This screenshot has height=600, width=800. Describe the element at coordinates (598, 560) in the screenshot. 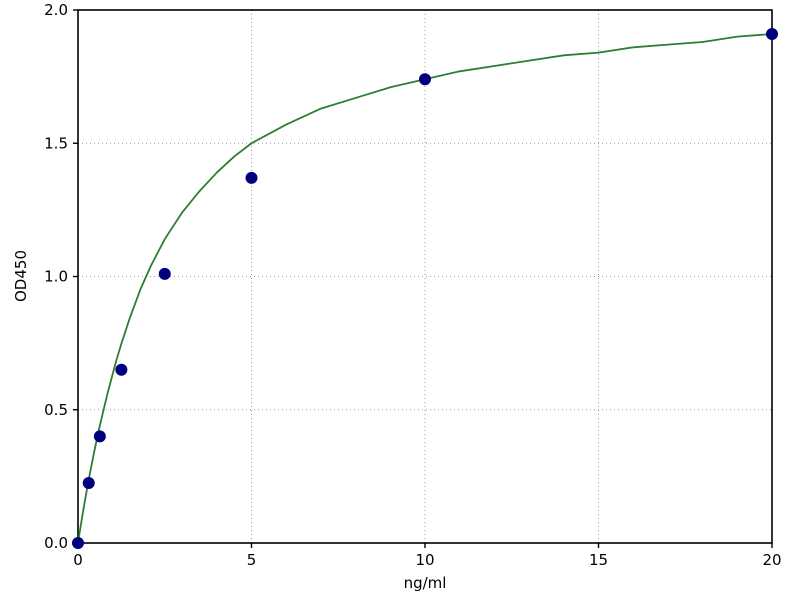

I see `x-tick-label: 15` at that location.